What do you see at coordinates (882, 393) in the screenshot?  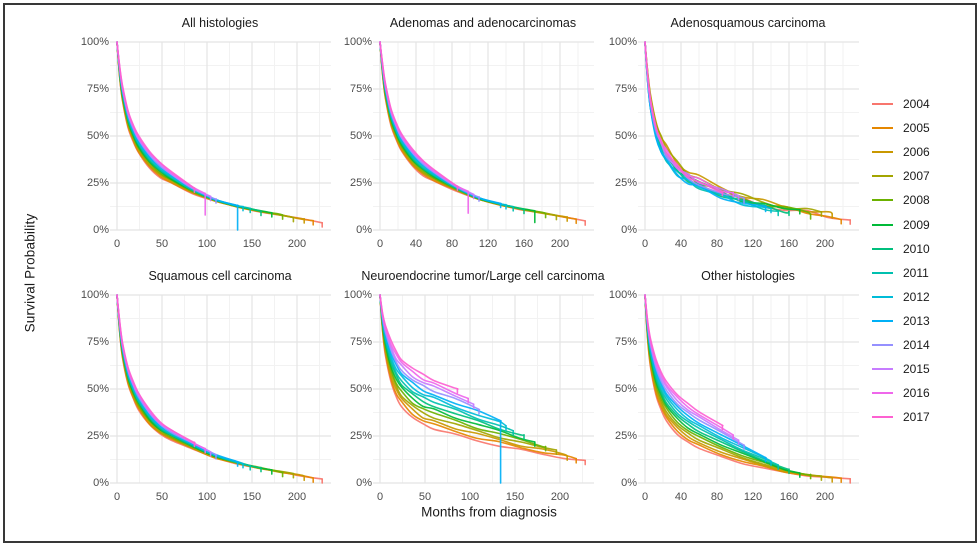 I see `legend-line-swatch-2016` at bounding box center [882, 393].